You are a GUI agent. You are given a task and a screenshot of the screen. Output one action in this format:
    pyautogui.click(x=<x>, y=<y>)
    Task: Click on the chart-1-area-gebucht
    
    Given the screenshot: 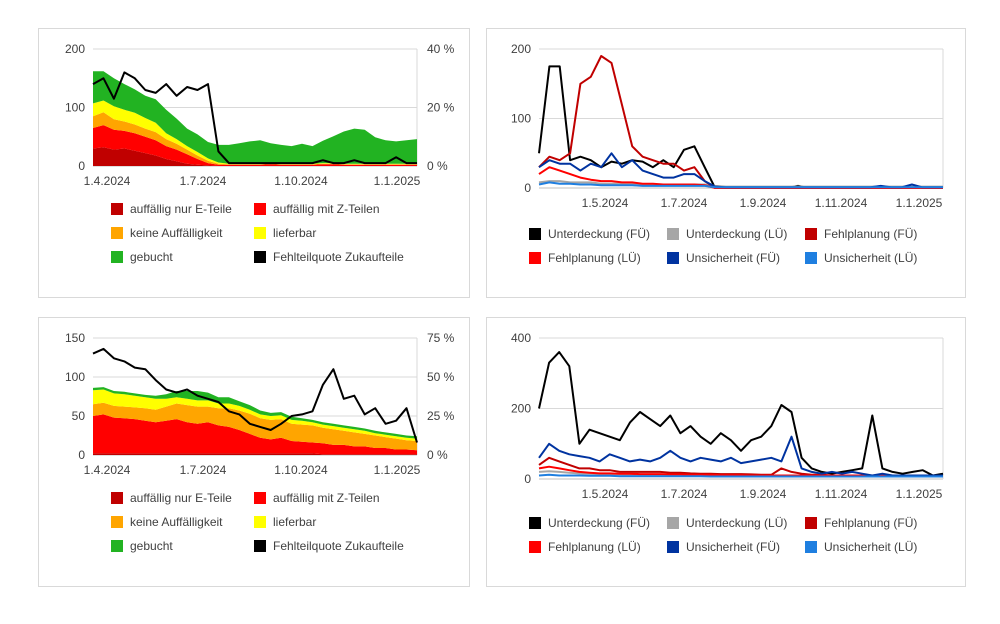 What is the action you would take?
    pyautogui.click(x=255, y=117)
    